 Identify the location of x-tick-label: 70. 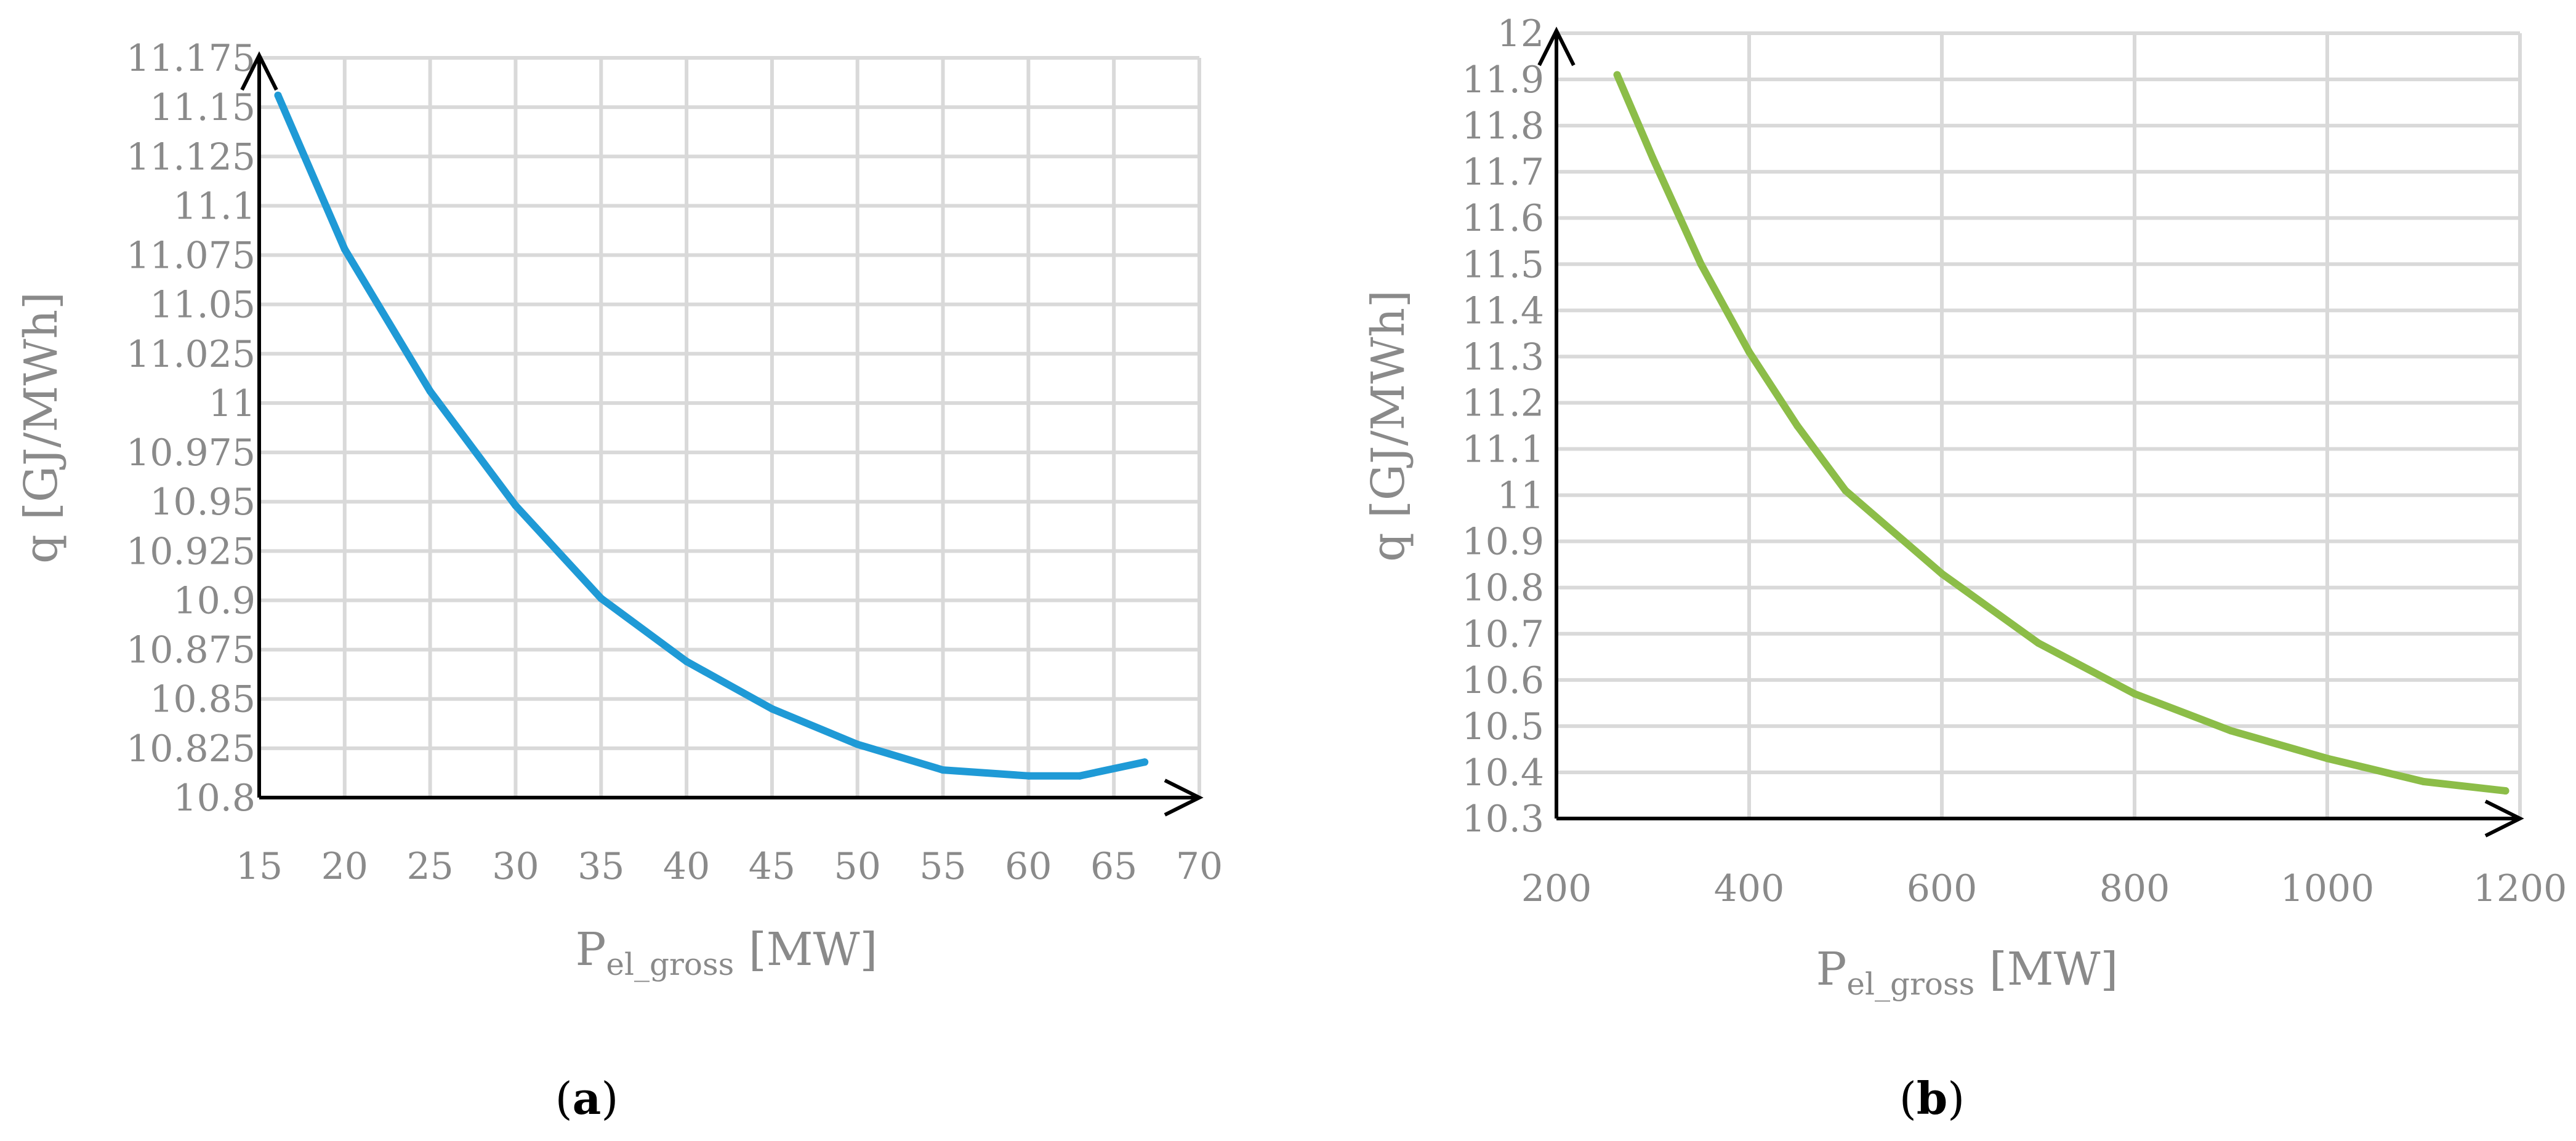
(1199, 867).